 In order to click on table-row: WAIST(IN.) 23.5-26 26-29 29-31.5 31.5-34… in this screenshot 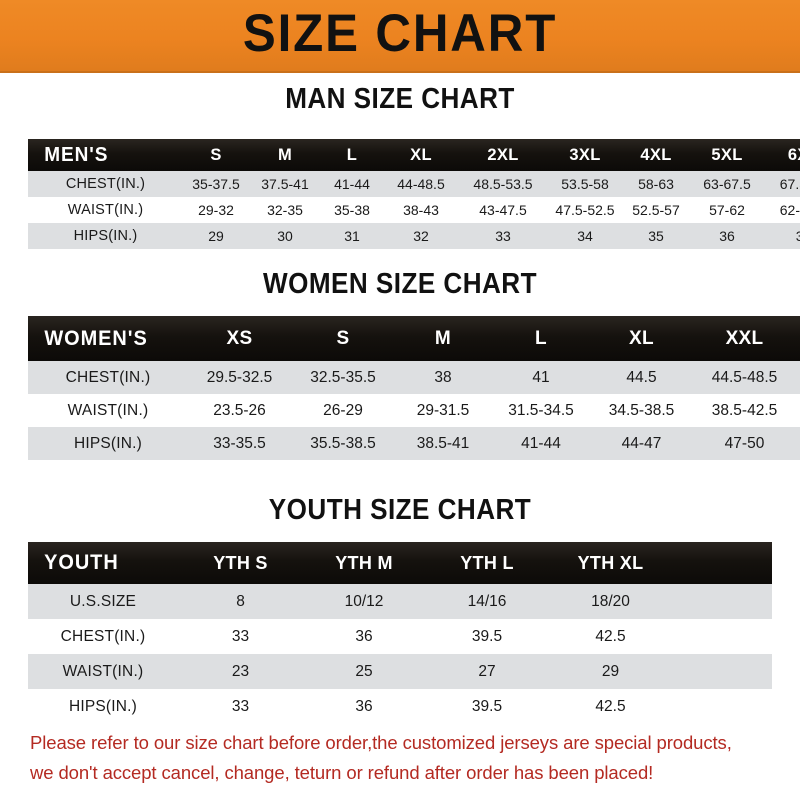, I will do `click(414, 410)`.